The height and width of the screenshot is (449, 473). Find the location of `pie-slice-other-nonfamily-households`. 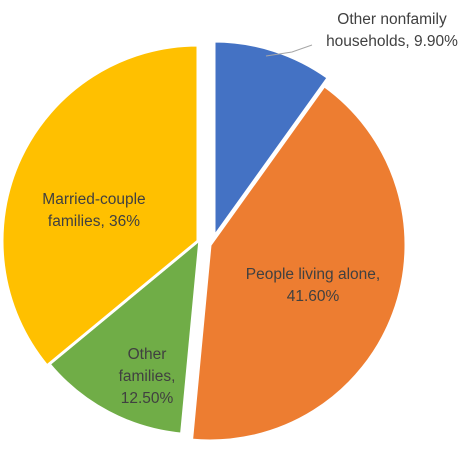

pie-slice-other-nonfamily-households is located at coordinates (271, 140).